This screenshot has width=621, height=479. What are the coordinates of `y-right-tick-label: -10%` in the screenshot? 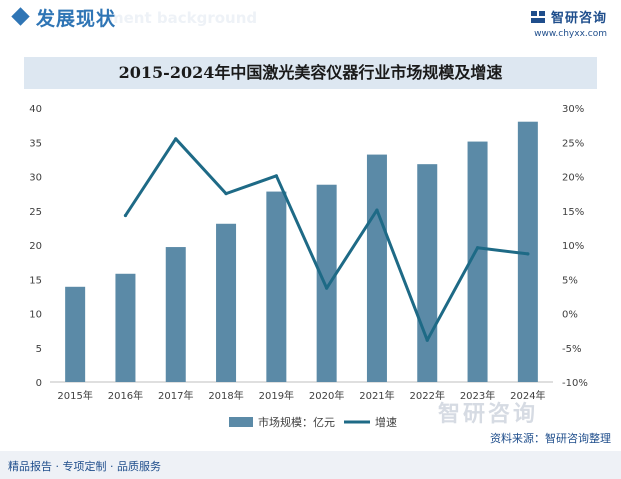 It's located at (575, 383).